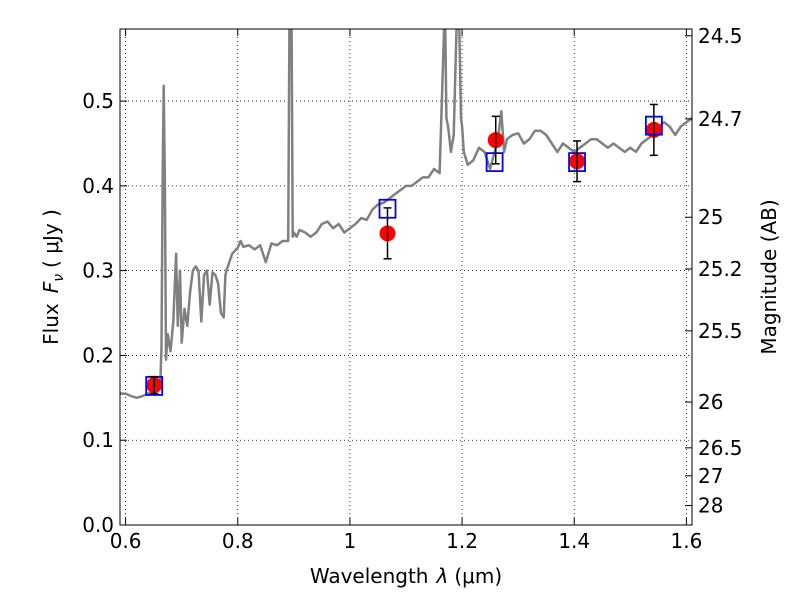  What do you see at coordinates (98, 355) in the screenshot?
I see `y-tick-label: 0.2` at bounding box center [98, 355].